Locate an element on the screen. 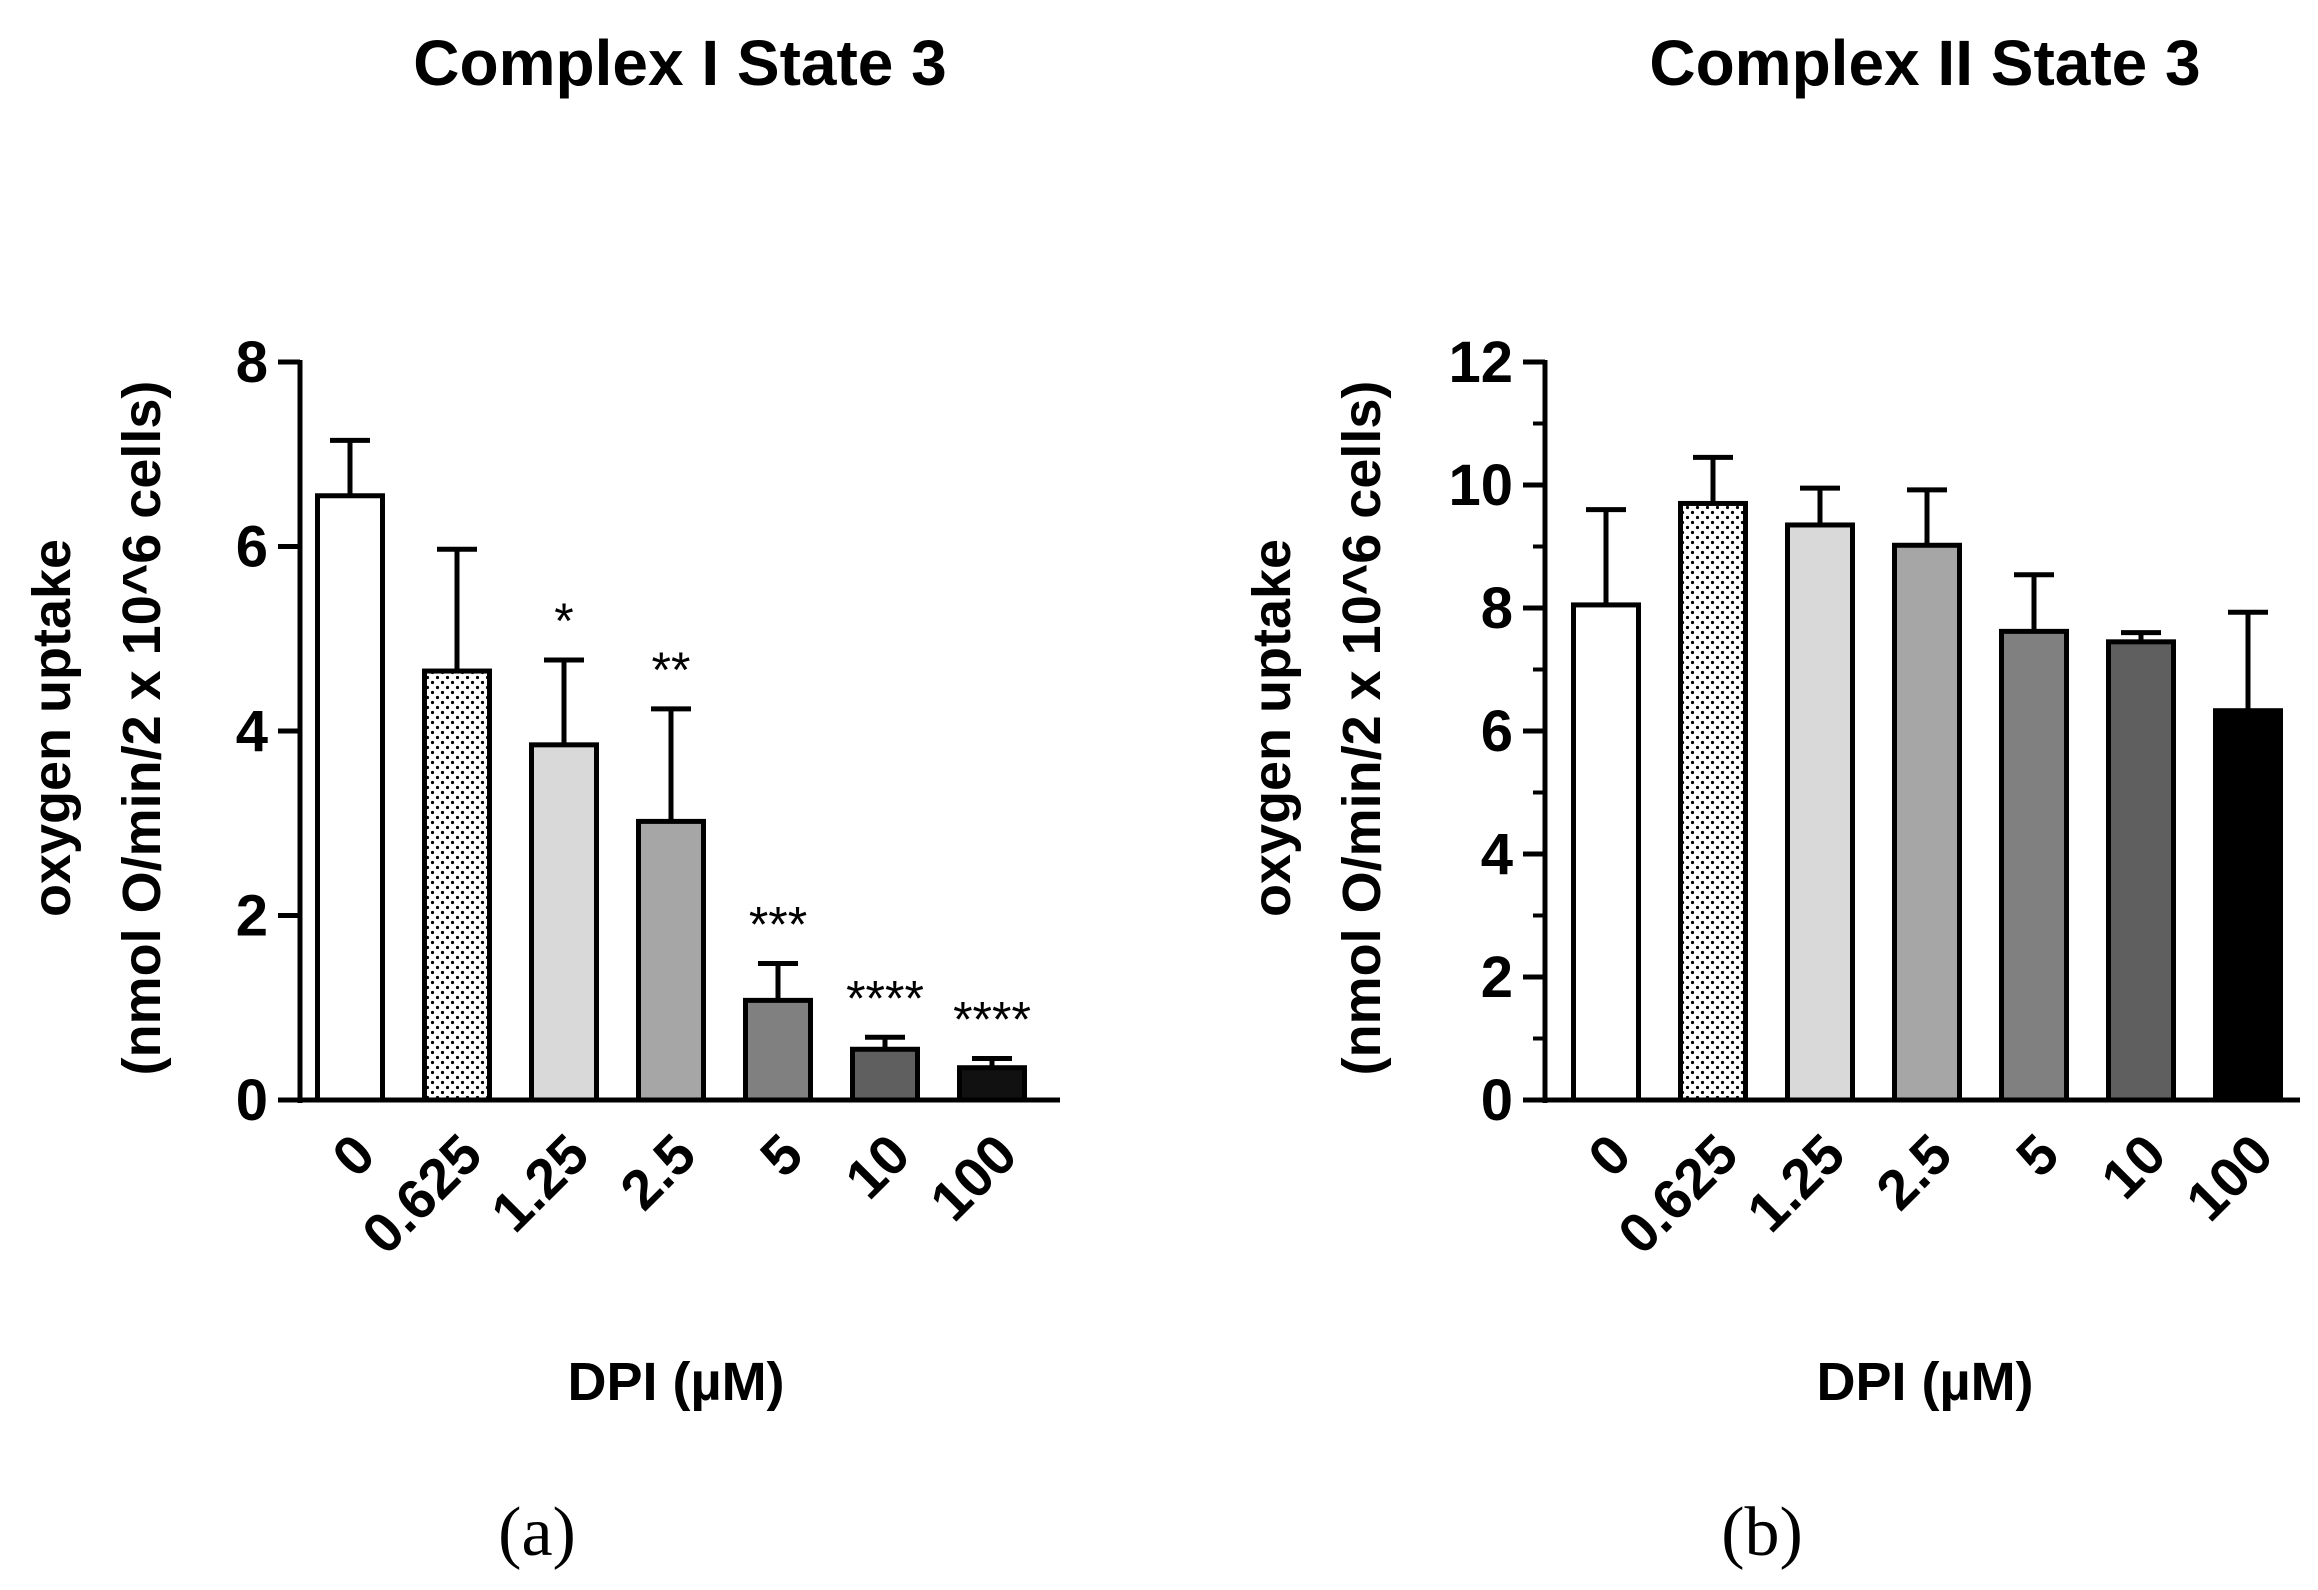 The image size is (2318, 1590). y-tick-label-a: 4 is located at coordinates (252, 731).